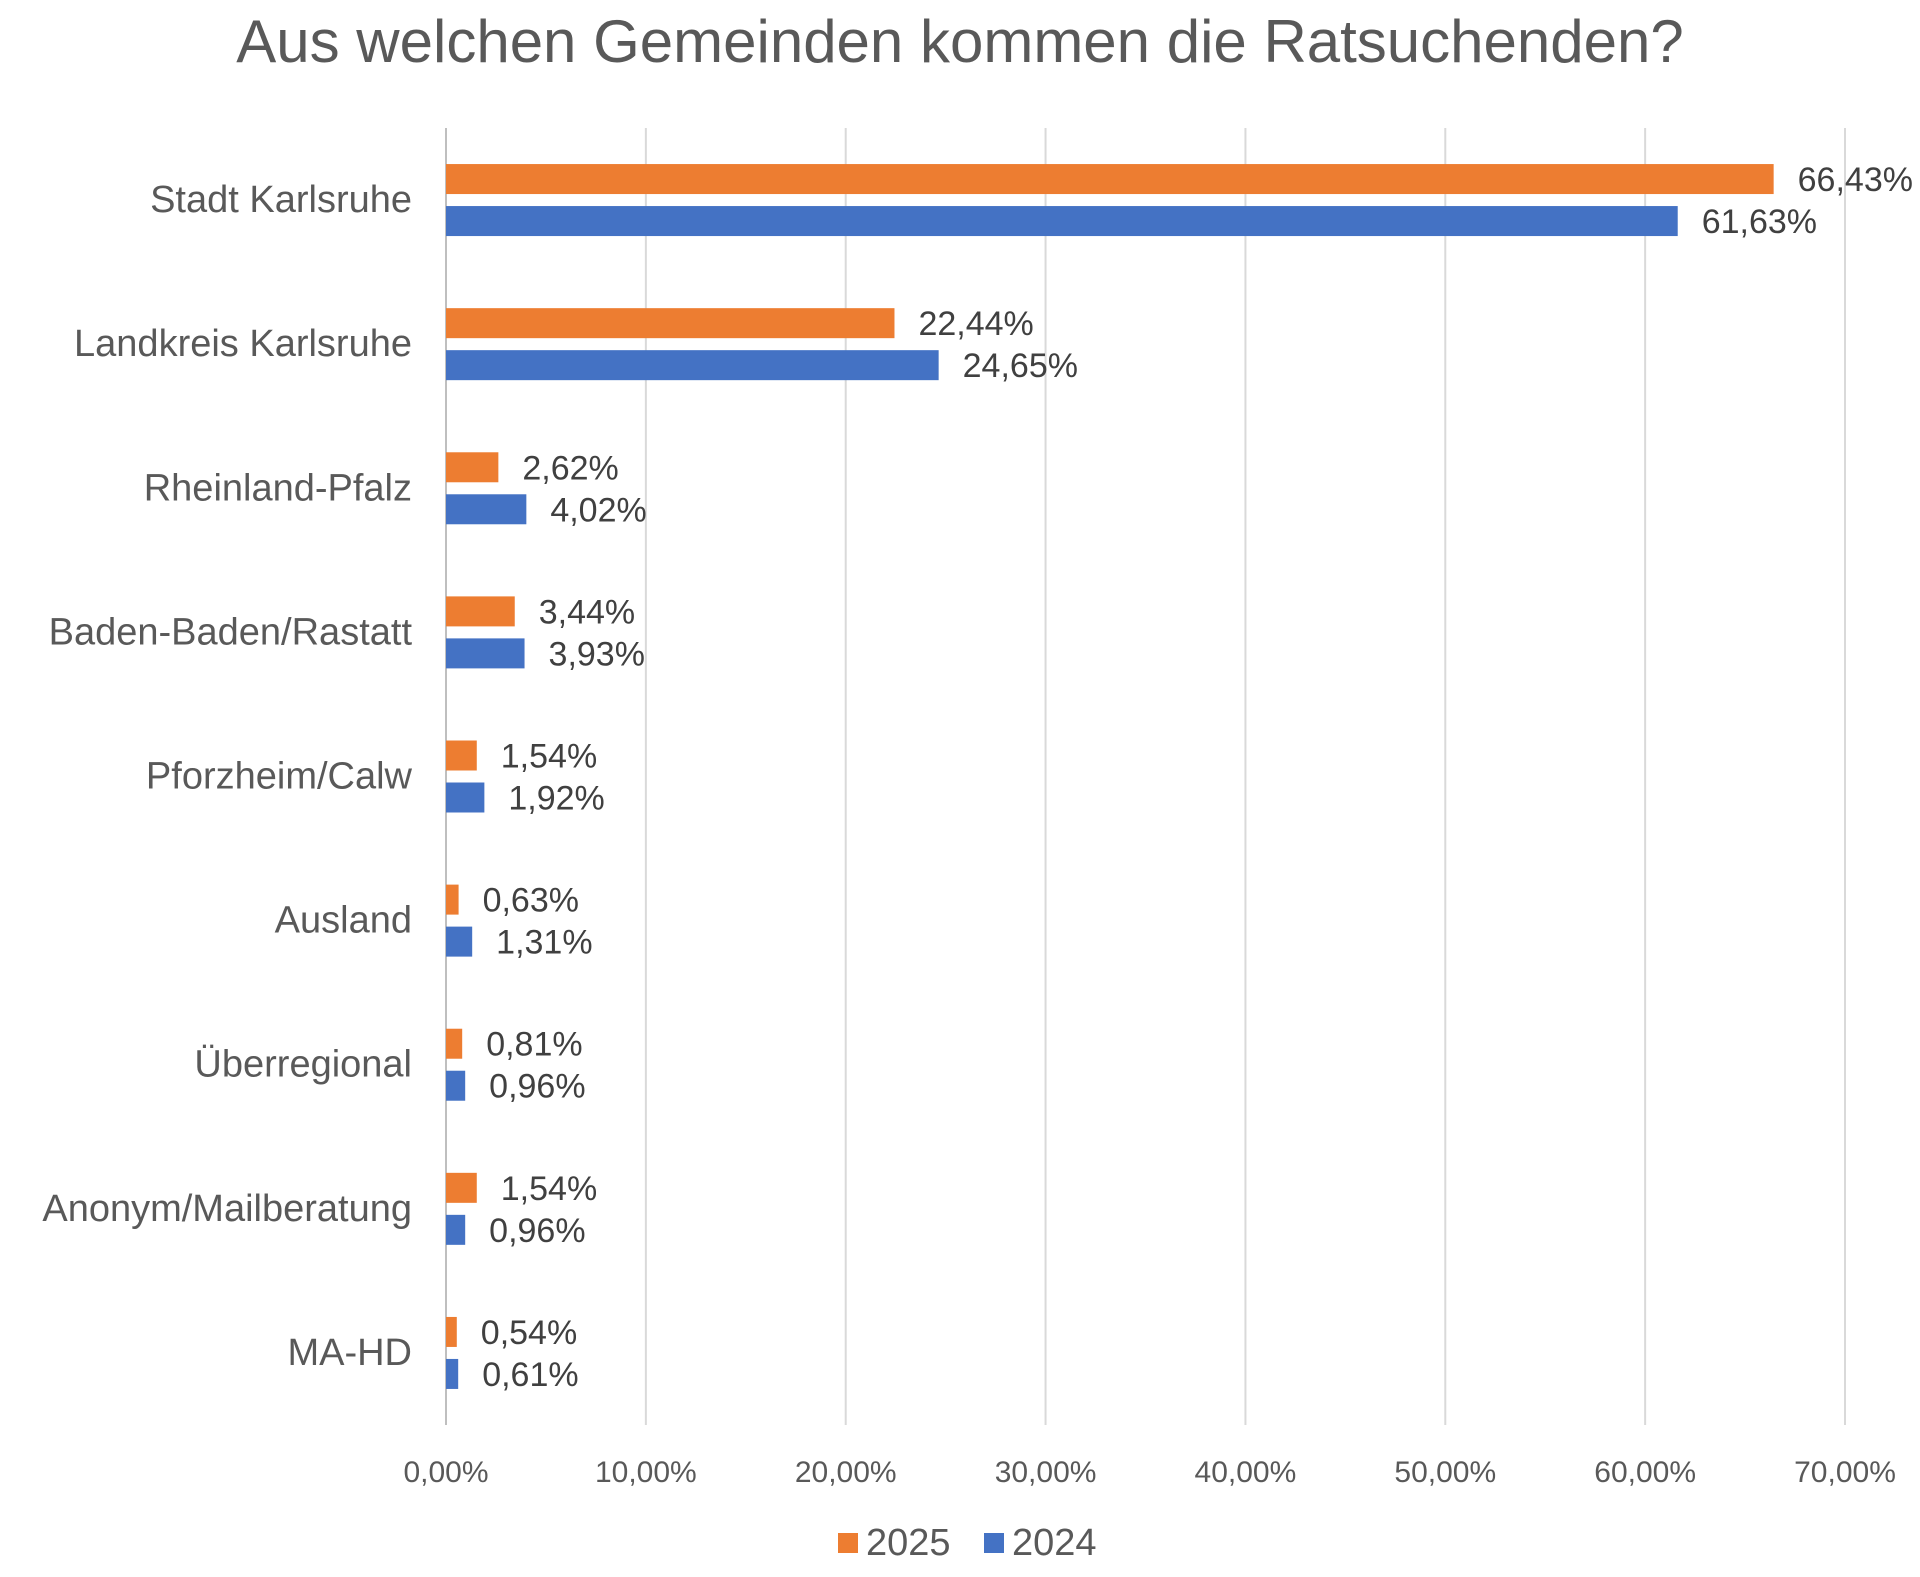  What do you see at coordinates (530, 1375) in the screenshot?
I see `data-label-2024: 0,61%` at bounding box center [530, 1375].